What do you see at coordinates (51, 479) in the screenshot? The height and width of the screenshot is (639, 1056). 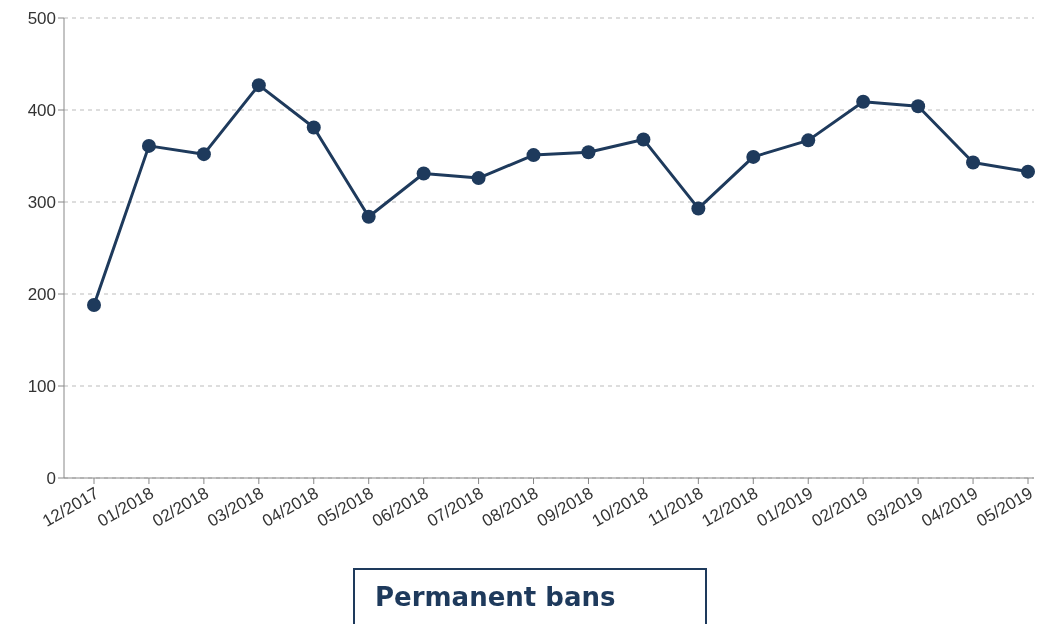 I see `y-tick-label: 0` at bounding box center [51, 479].